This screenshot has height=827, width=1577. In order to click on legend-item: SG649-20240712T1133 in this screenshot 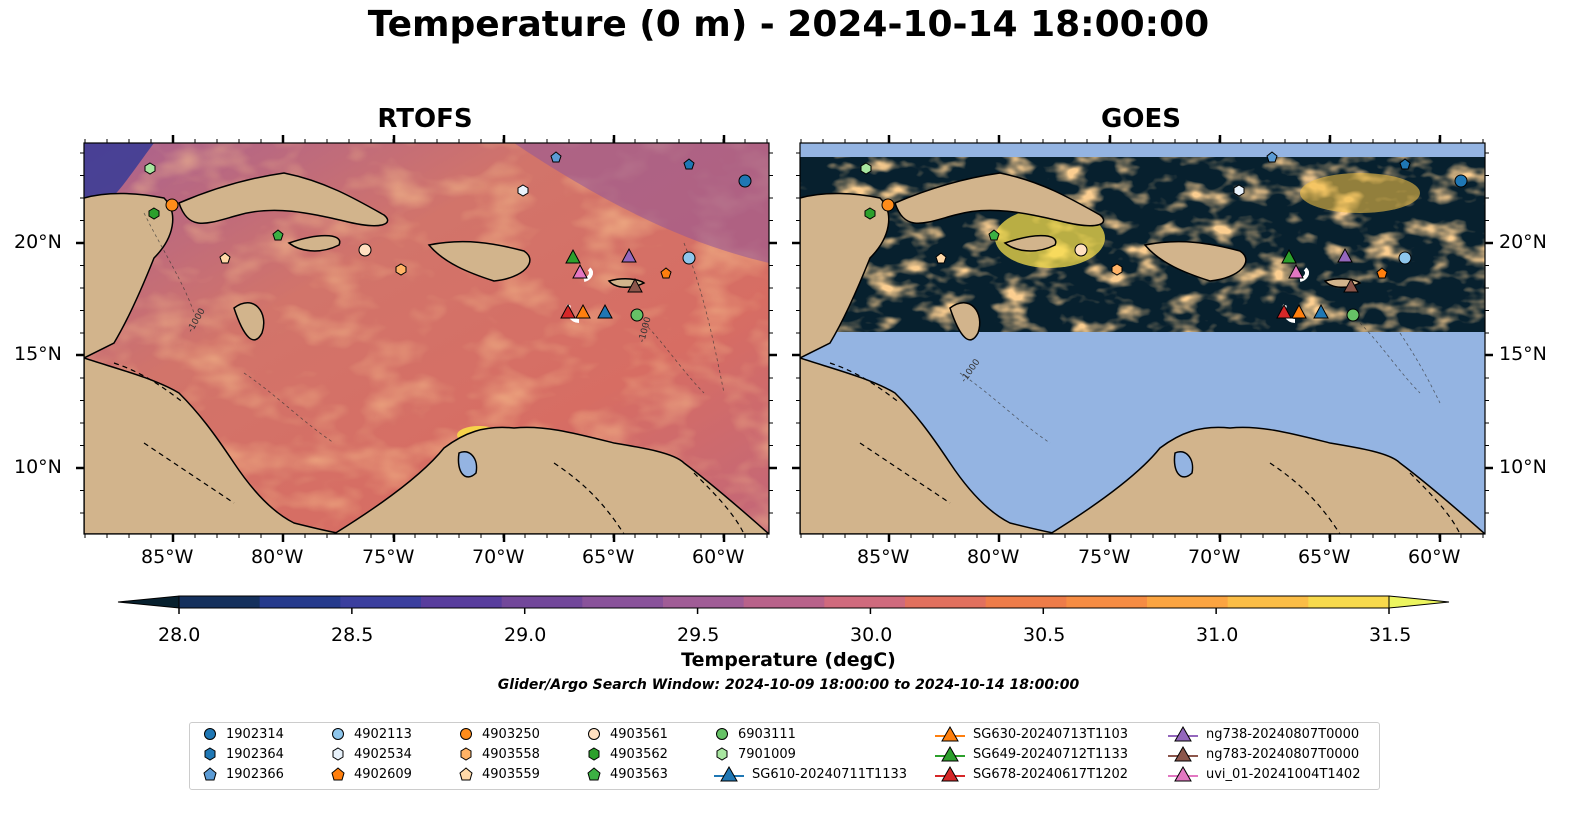, I will do `click(1031, 754)`.